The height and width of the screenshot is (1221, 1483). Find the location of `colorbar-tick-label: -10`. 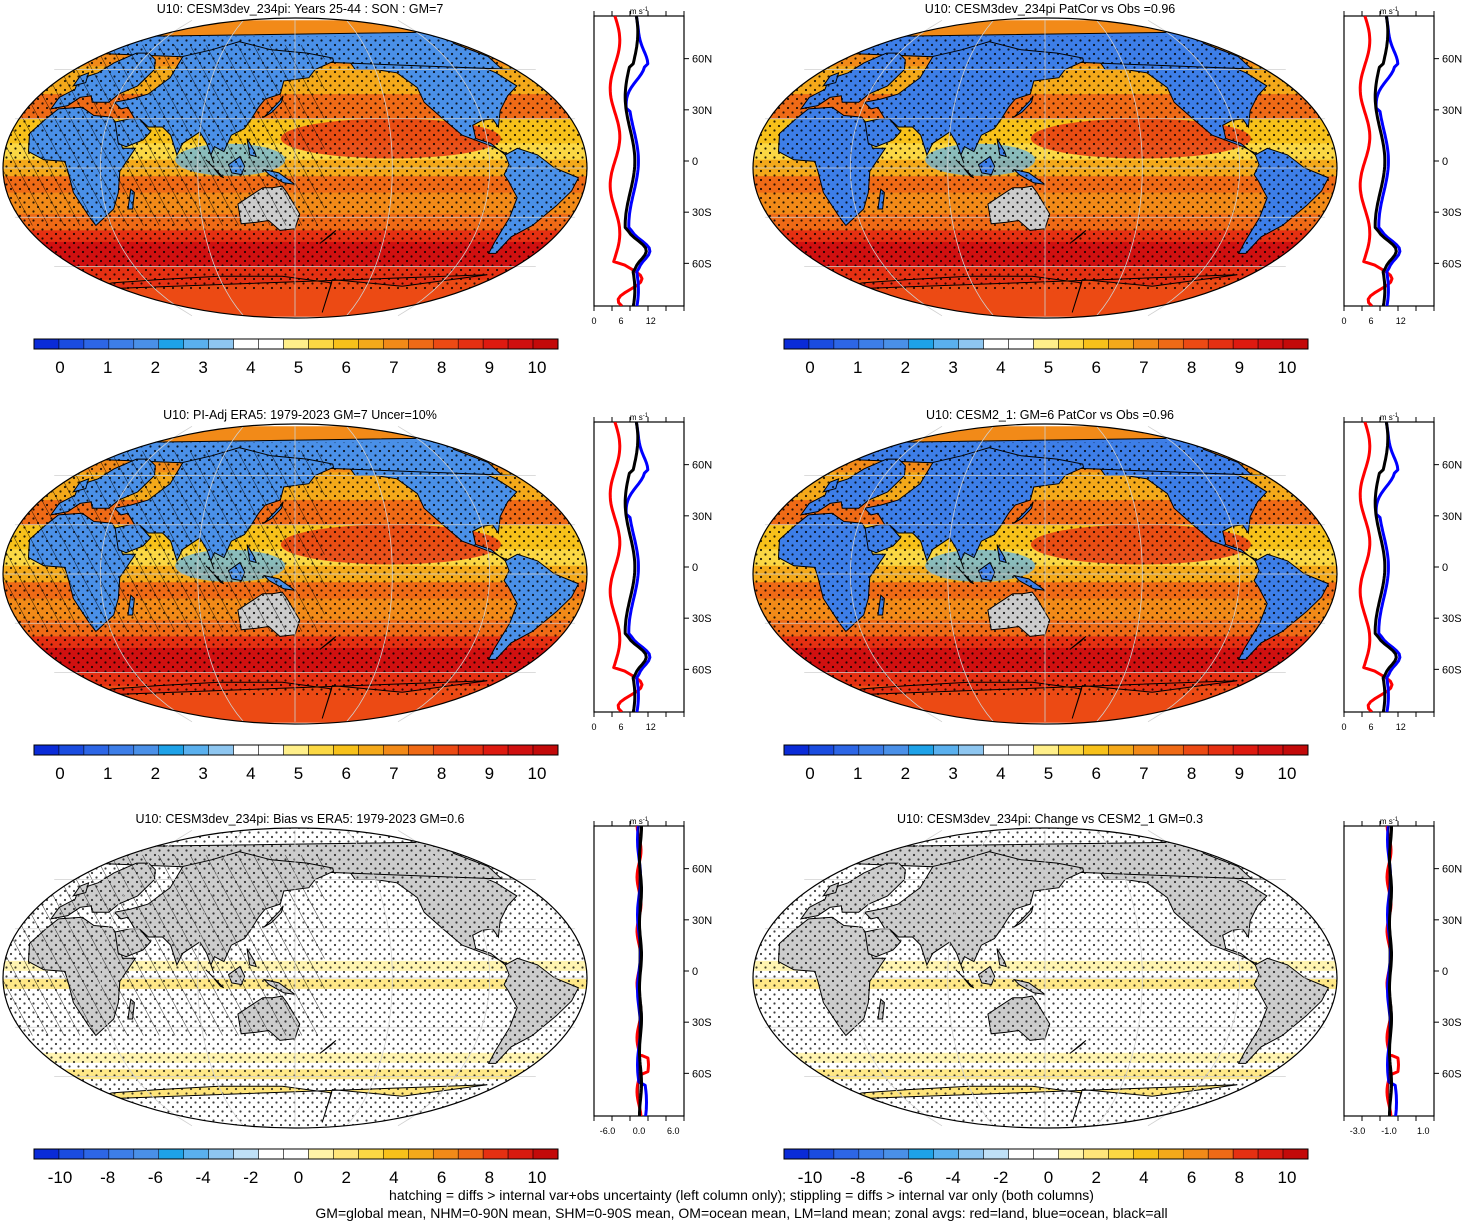

colorbar-tick-label: -10 is located at coordinates (60, 1177).